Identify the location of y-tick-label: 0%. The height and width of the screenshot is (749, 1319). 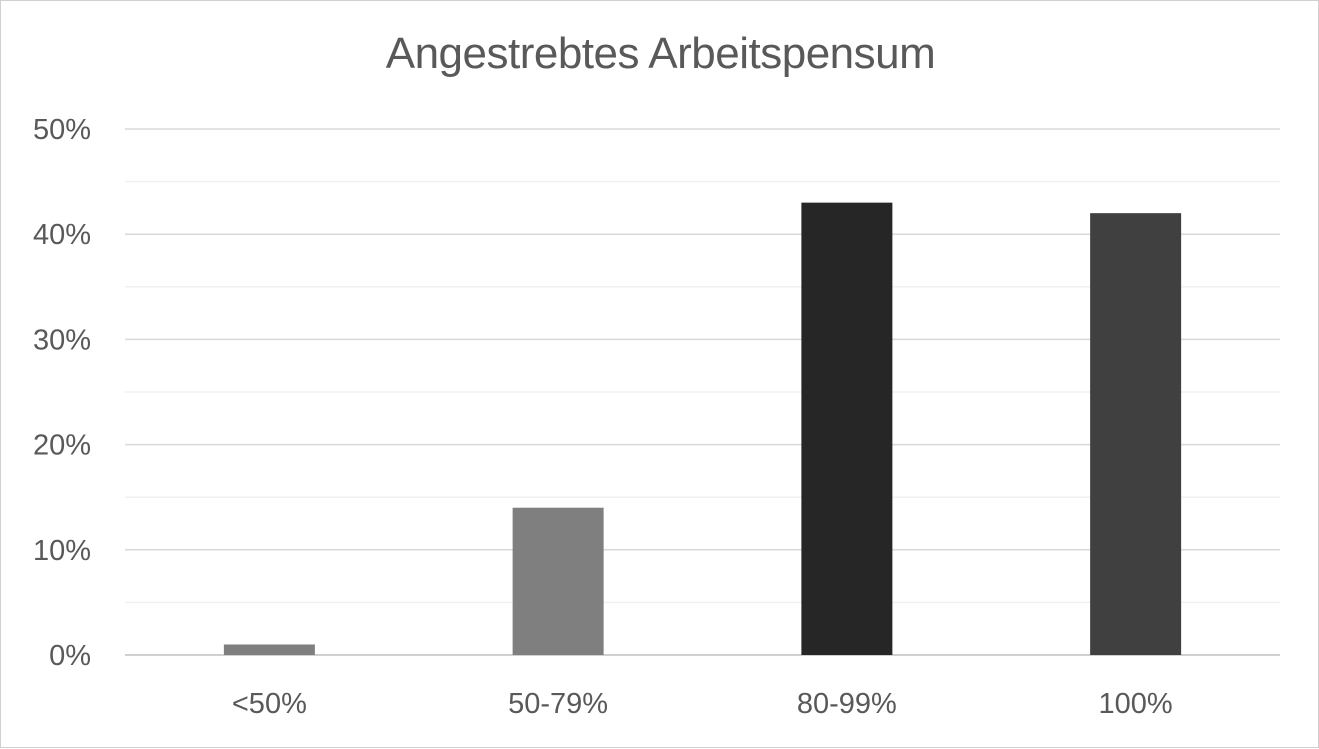
(70, 656).